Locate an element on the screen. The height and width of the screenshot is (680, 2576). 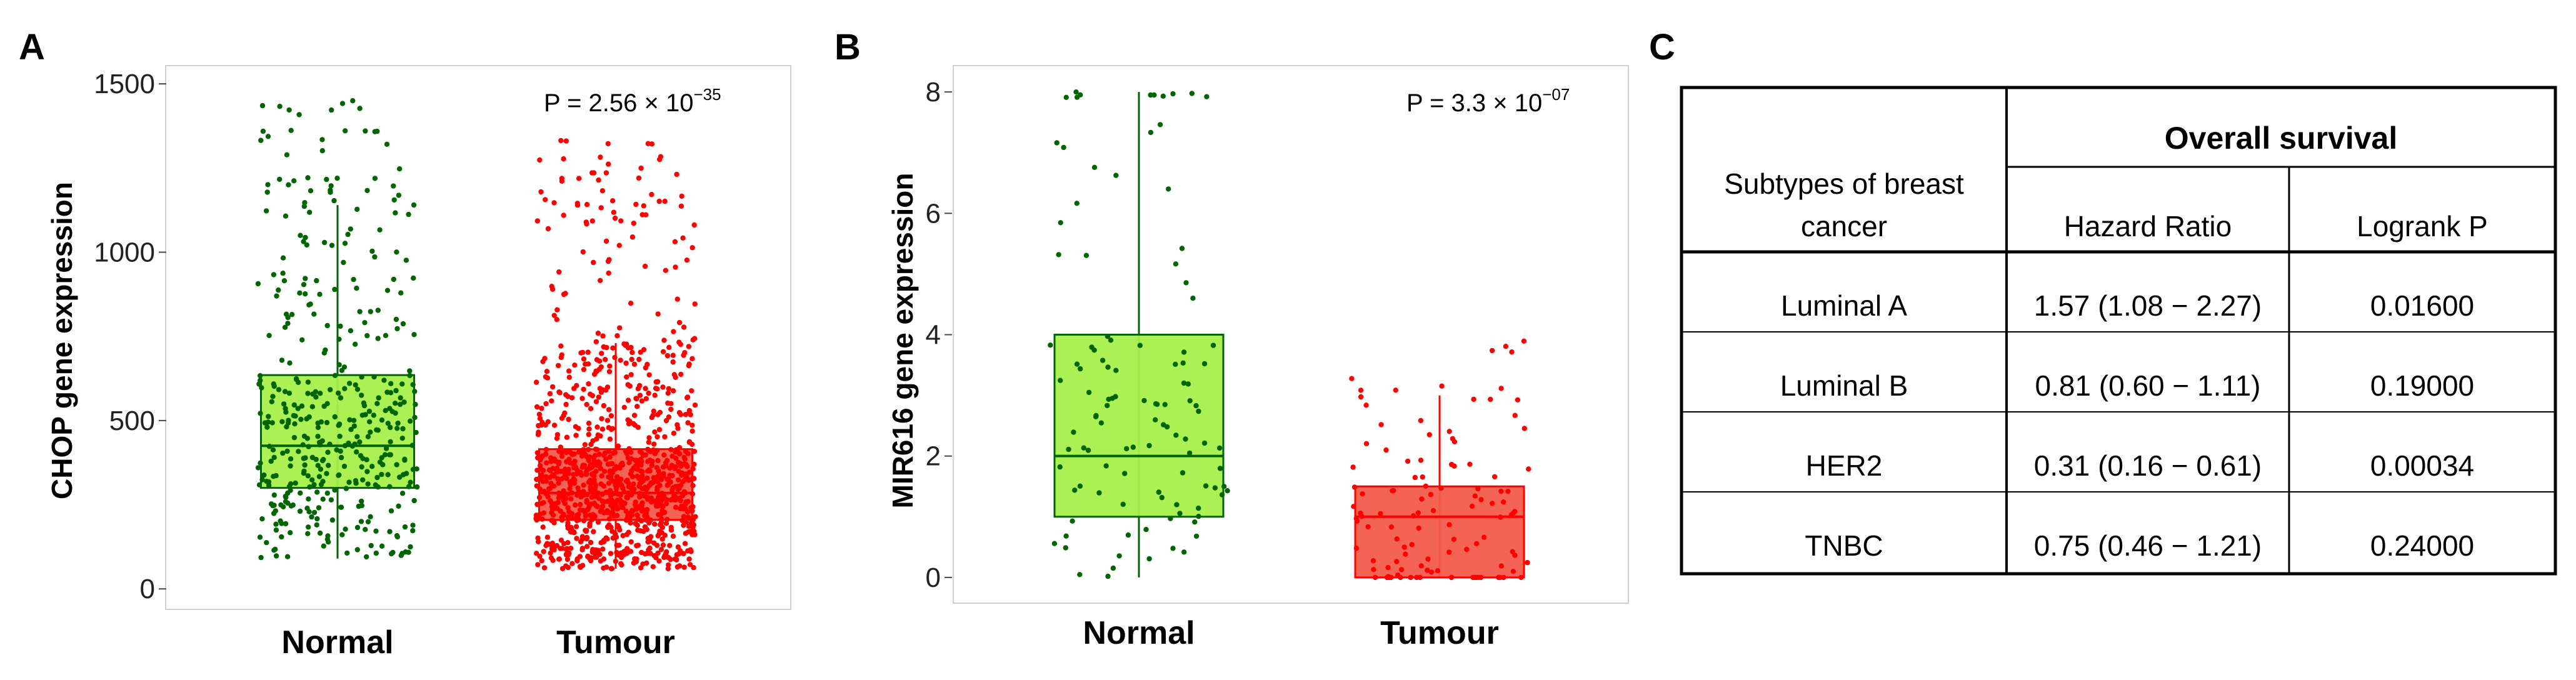
table-row-header-line2: cancer is located at coordinates (1844, 226).